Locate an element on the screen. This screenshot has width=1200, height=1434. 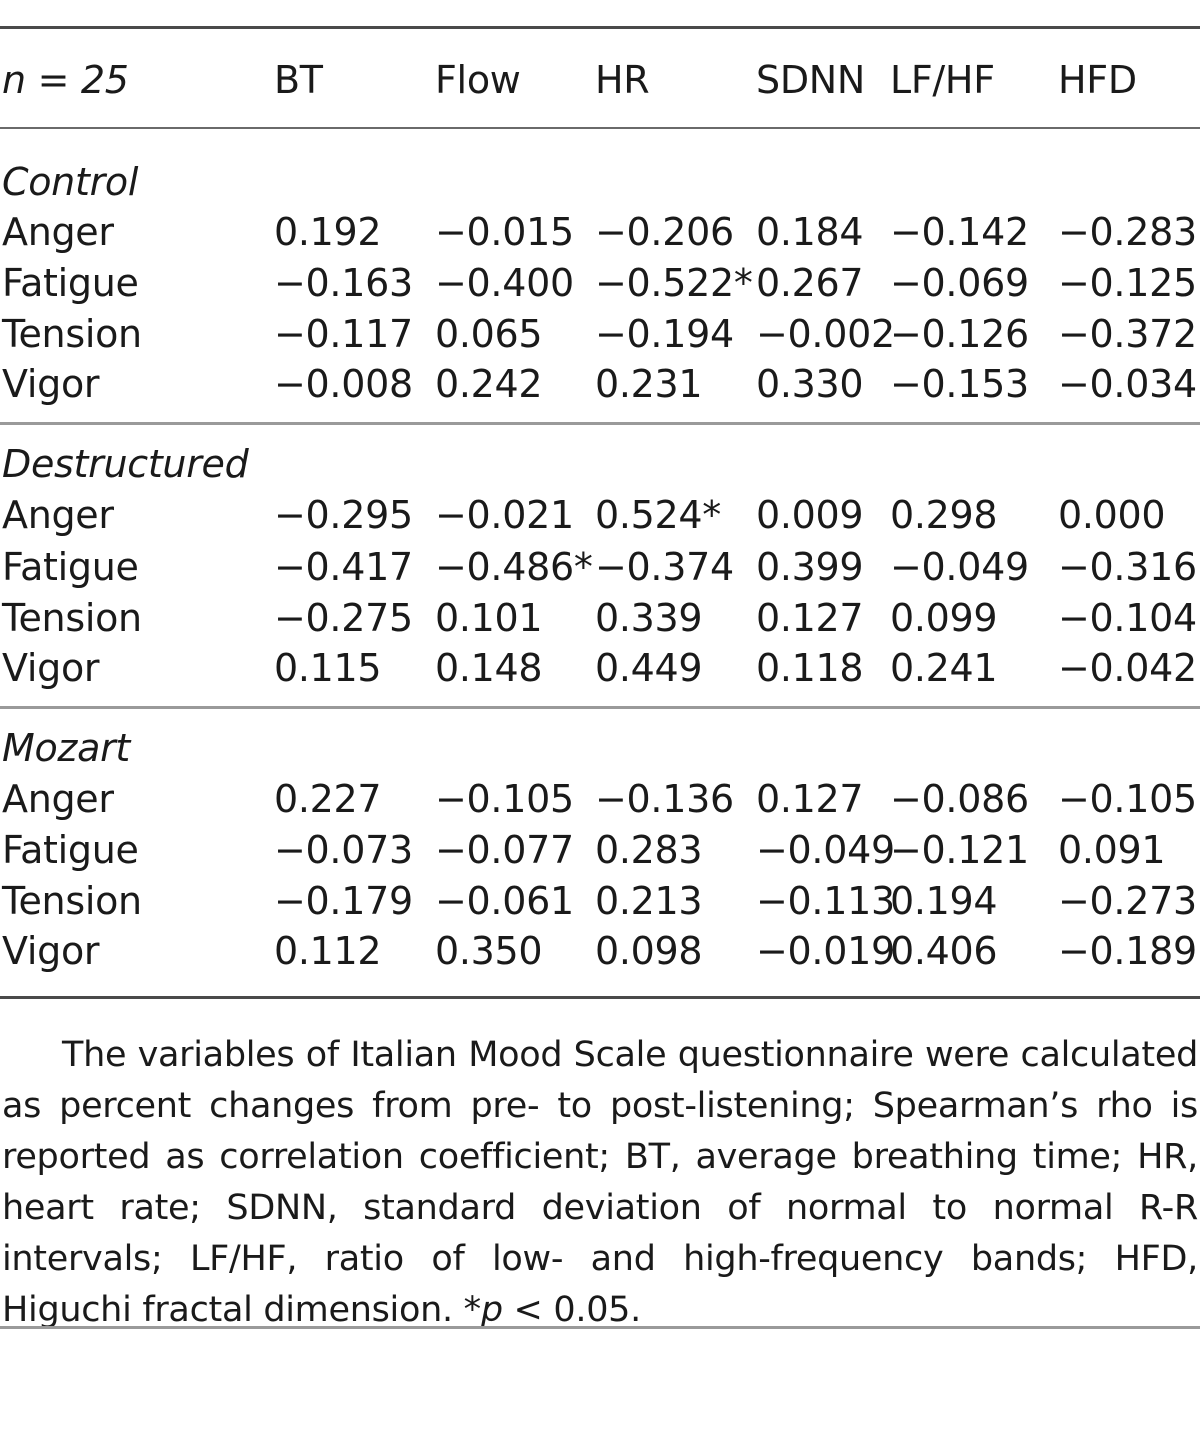
table-cell: −0.417 is located at coordinates (343, 567).